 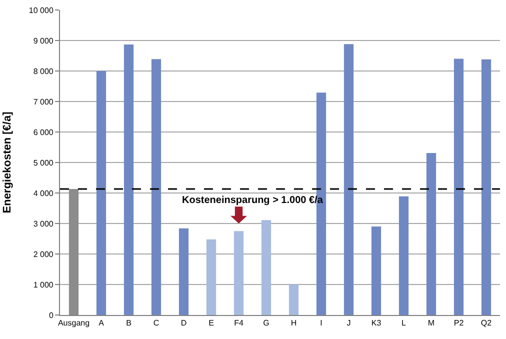 I want to click on y-axis-title: Energiekosten [€/a], so click(x=8, y=162).